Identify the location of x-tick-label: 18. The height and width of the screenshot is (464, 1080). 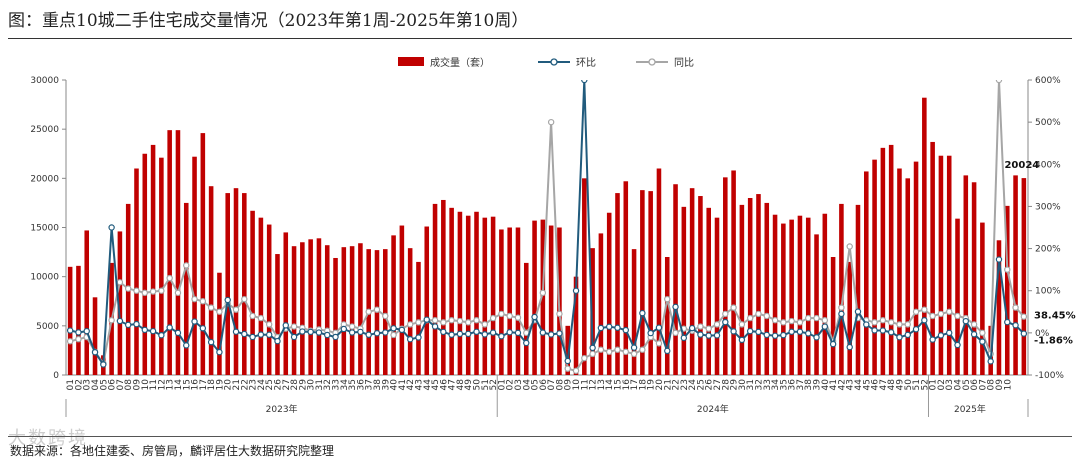
(212, 385).